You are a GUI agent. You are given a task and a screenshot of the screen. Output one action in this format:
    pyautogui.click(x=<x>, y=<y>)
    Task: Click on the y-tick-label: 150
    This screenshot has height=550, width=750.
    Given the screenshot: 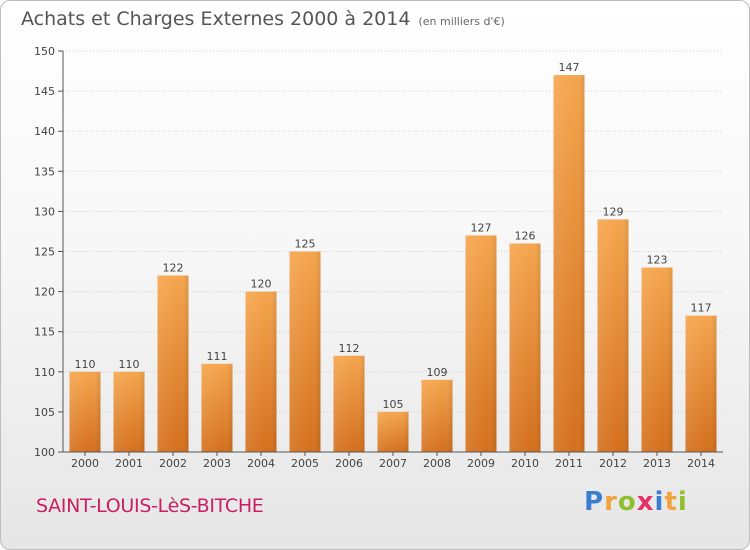 What is the action you would take?
    pyautogui.click(x=44, y=51)
    